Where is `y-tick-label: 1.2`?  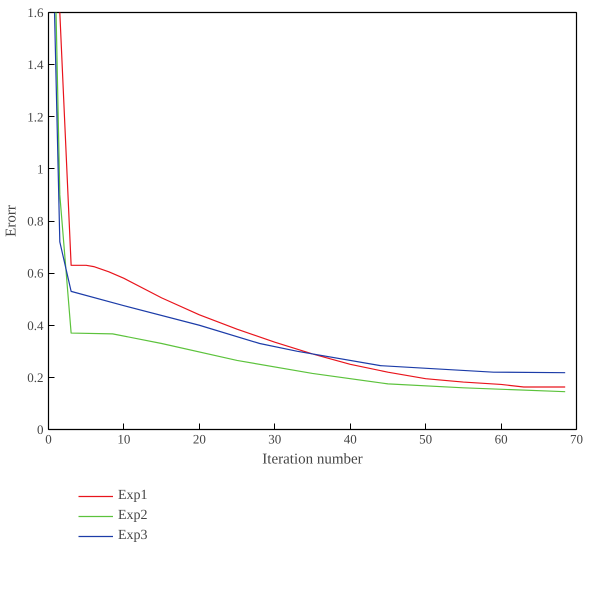
y-tick-label: 1.2 is located at coordinates (35, 116).